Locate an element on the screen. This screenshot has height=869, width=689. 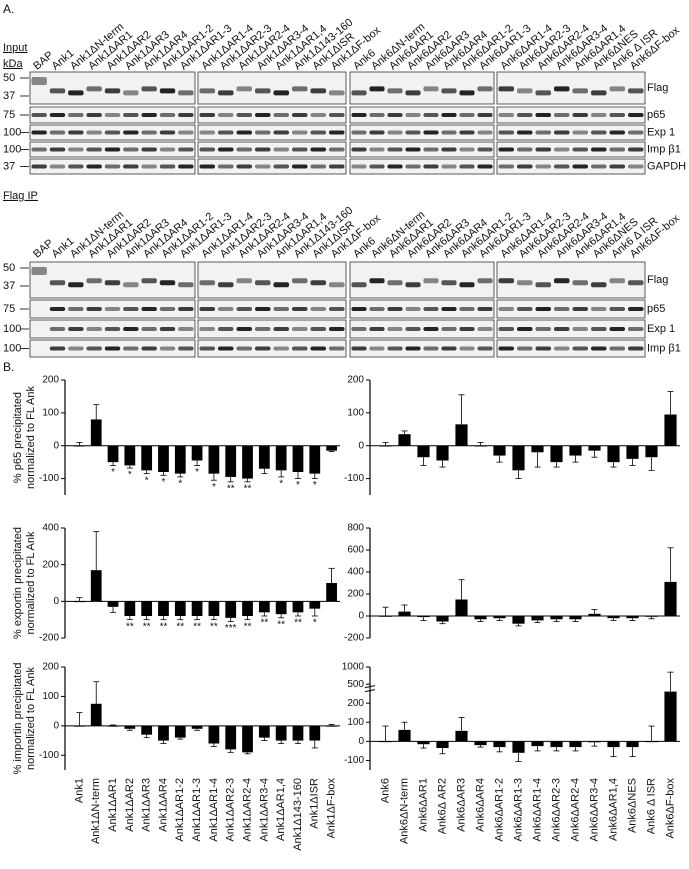
y-tick-label: 400 is located at coordinates (50, 528).